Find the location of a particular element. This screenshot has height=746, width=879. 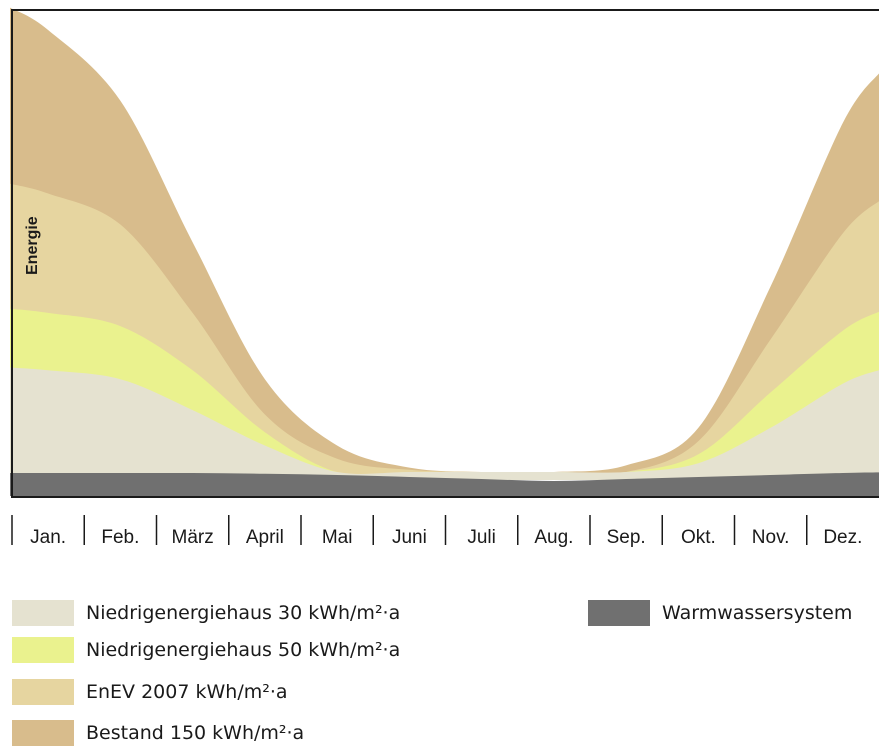

x-tick-label: Aug. is located at coordinates (553, 537).